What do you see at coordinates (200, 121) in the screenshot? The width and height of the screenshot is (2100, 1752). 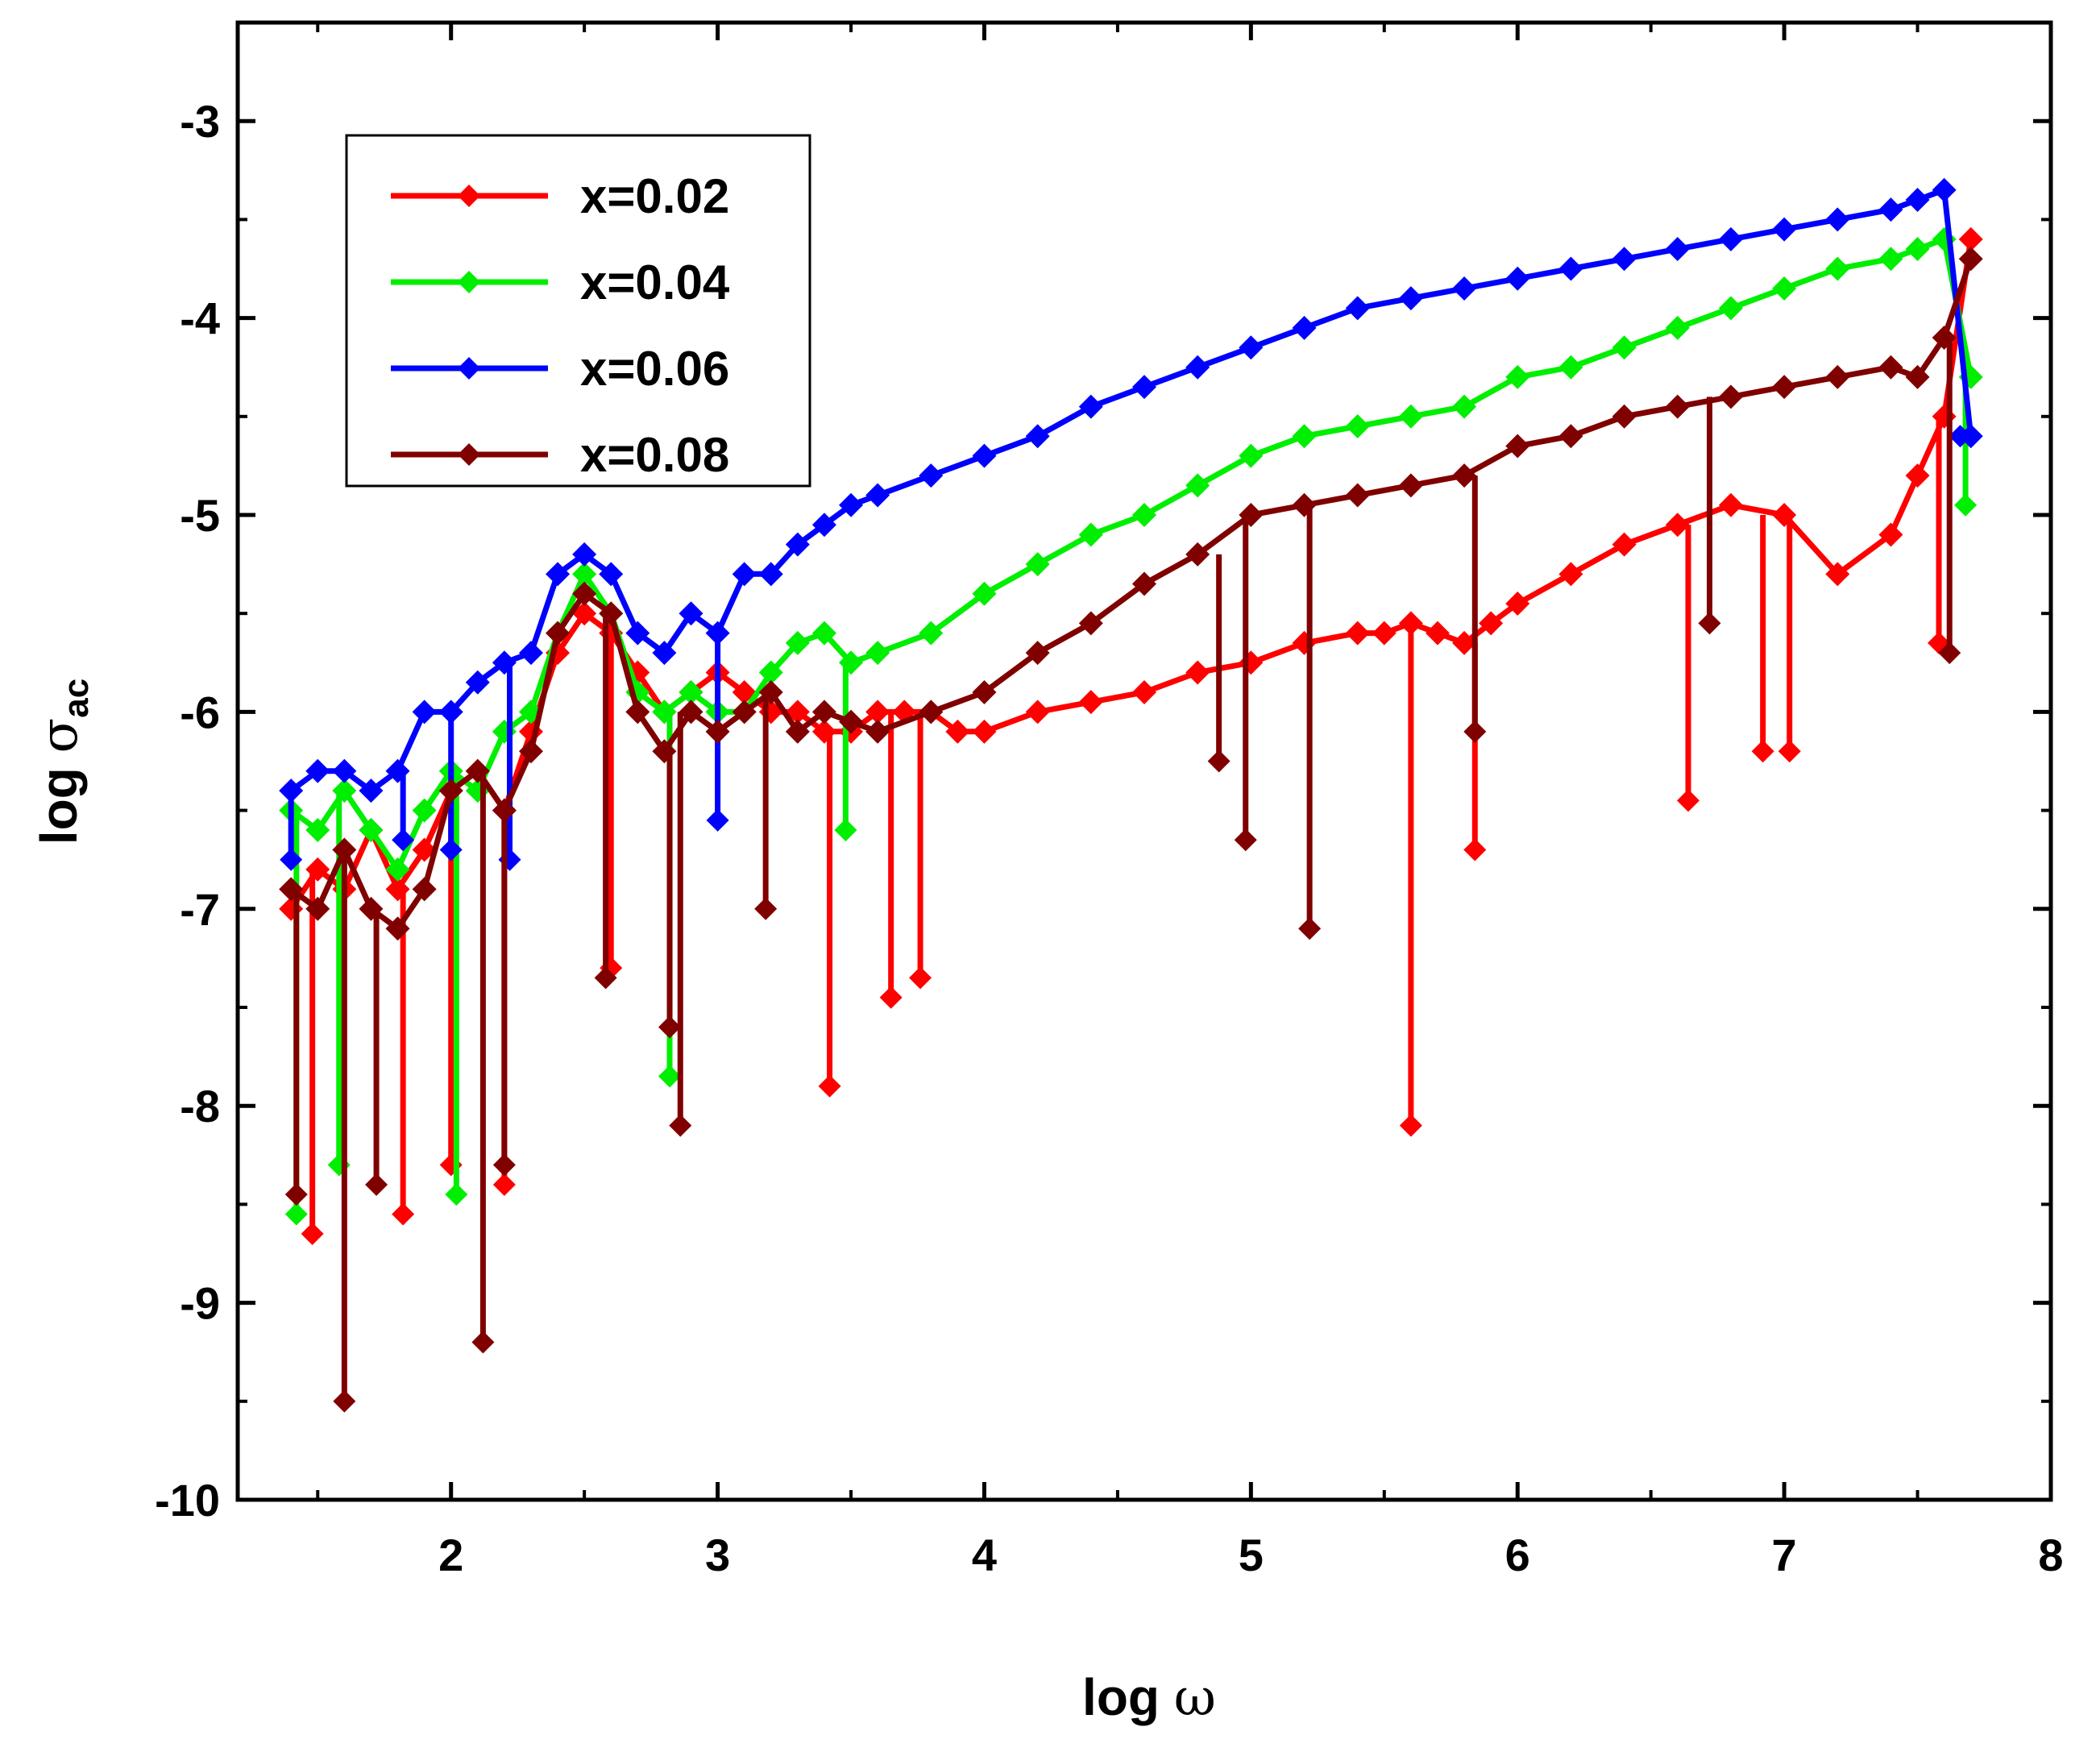 I see `y-tick-label: -3` at bounding box center [200, 121].